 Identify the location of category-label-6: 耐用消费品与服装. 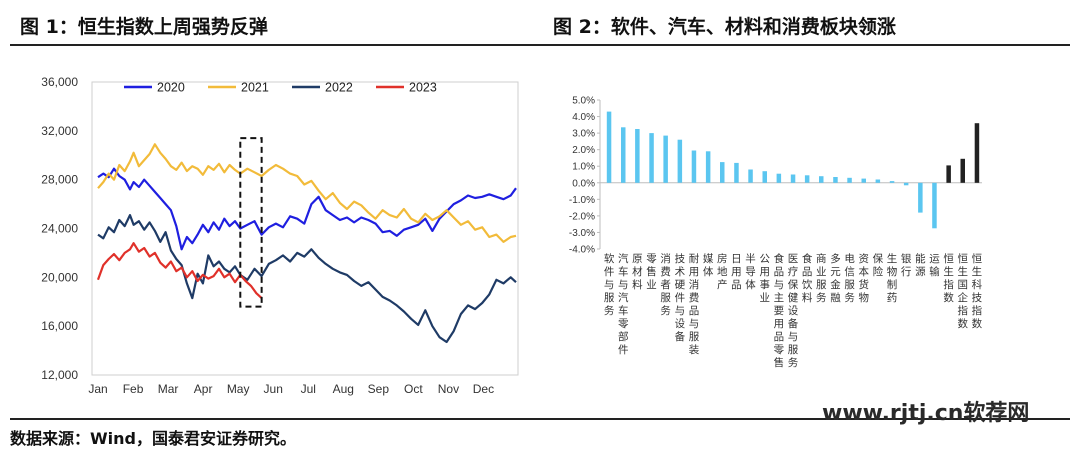
(694, 304).